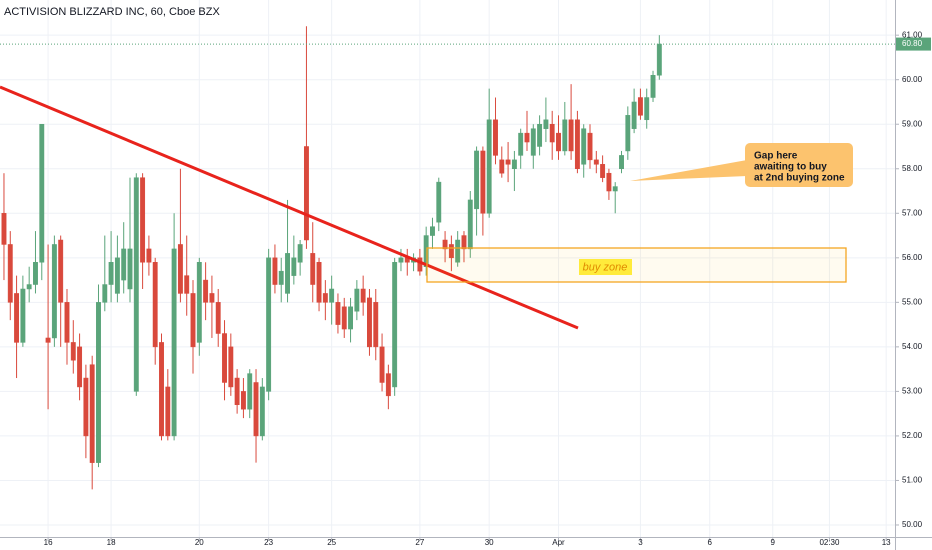 This screenshot has width=932, height=550. I want to click on y-tick-label: 59.00, so click(912, 123).